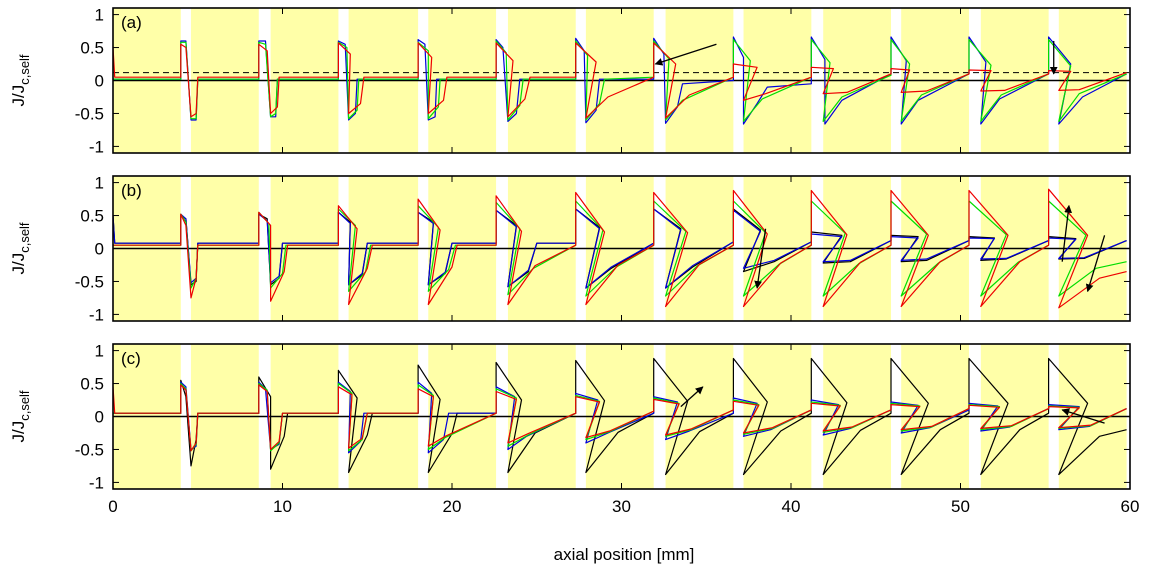 The height and width of the screenshot is (572, 1162). I want to click on panel-label: (b), so click(131, 190).